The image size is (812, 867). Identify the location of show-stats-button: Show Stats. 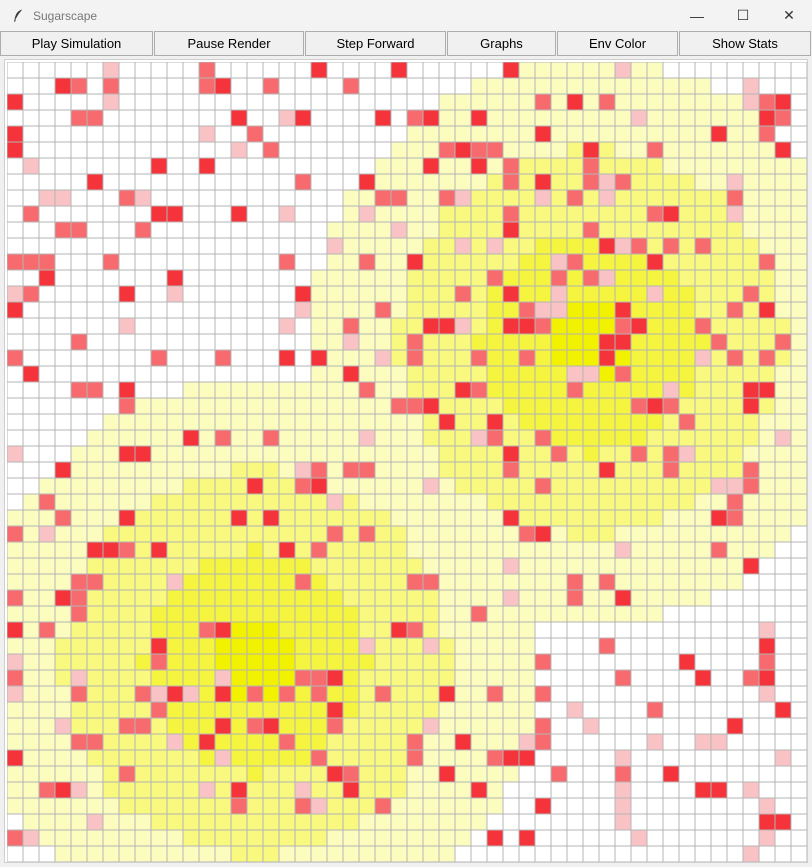
(745, 43).